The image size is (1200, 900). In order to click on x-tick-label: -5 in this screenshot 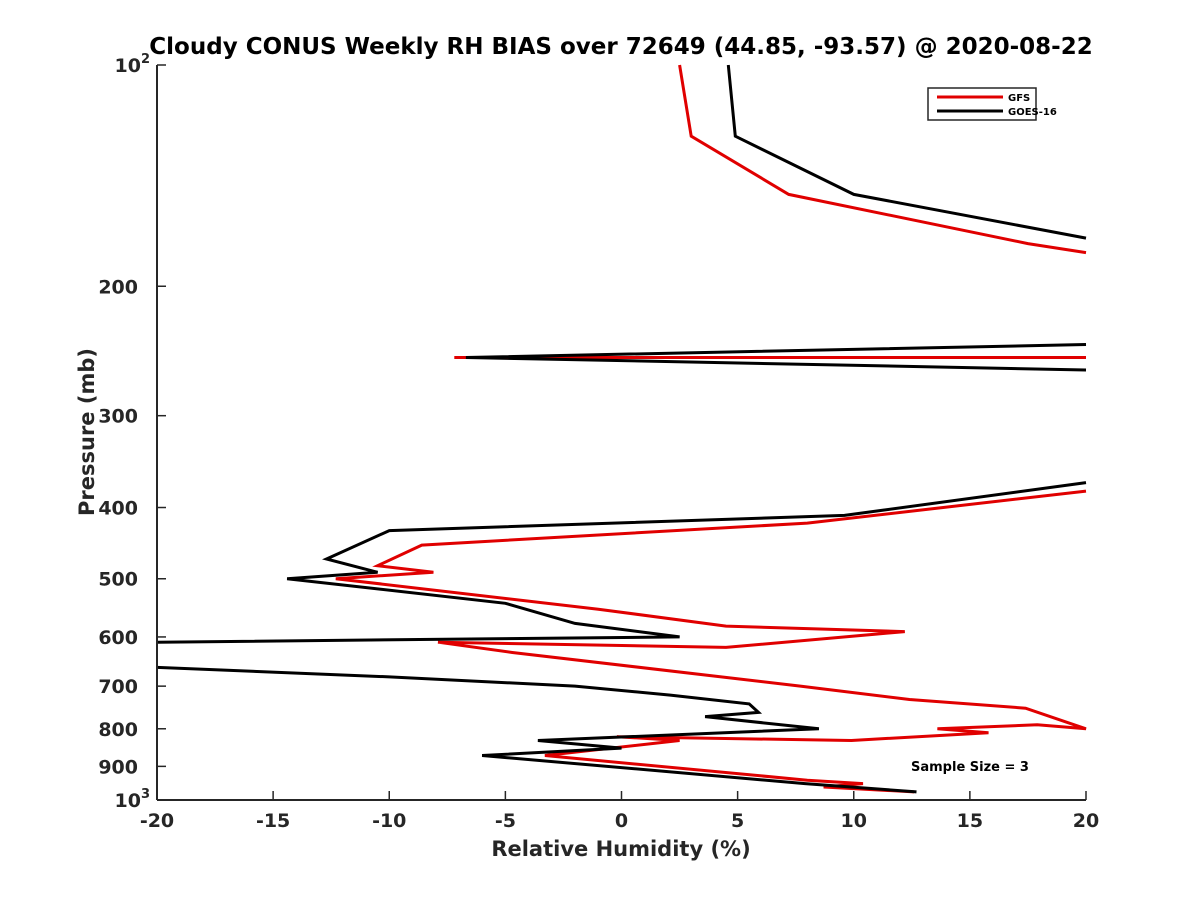, I will do `click(505, 821)`.